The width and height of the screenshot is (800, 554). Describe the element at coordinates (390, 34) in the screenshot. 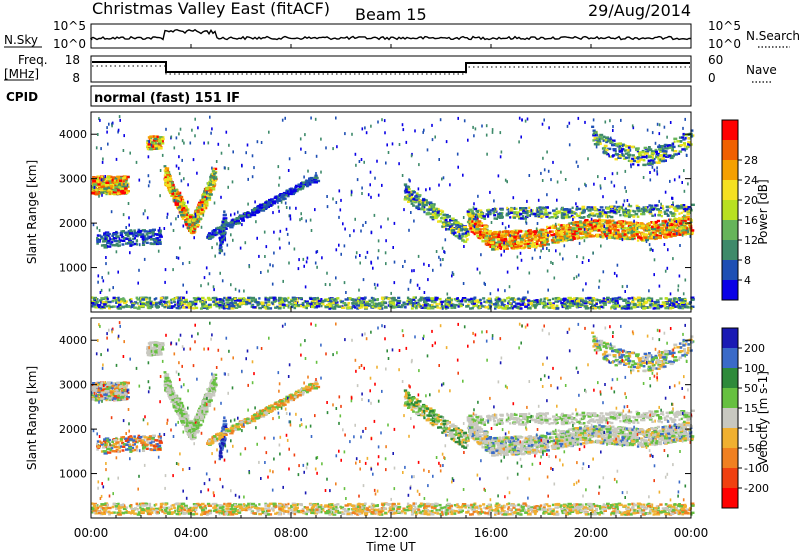

I see `nsky-trace` at that location.